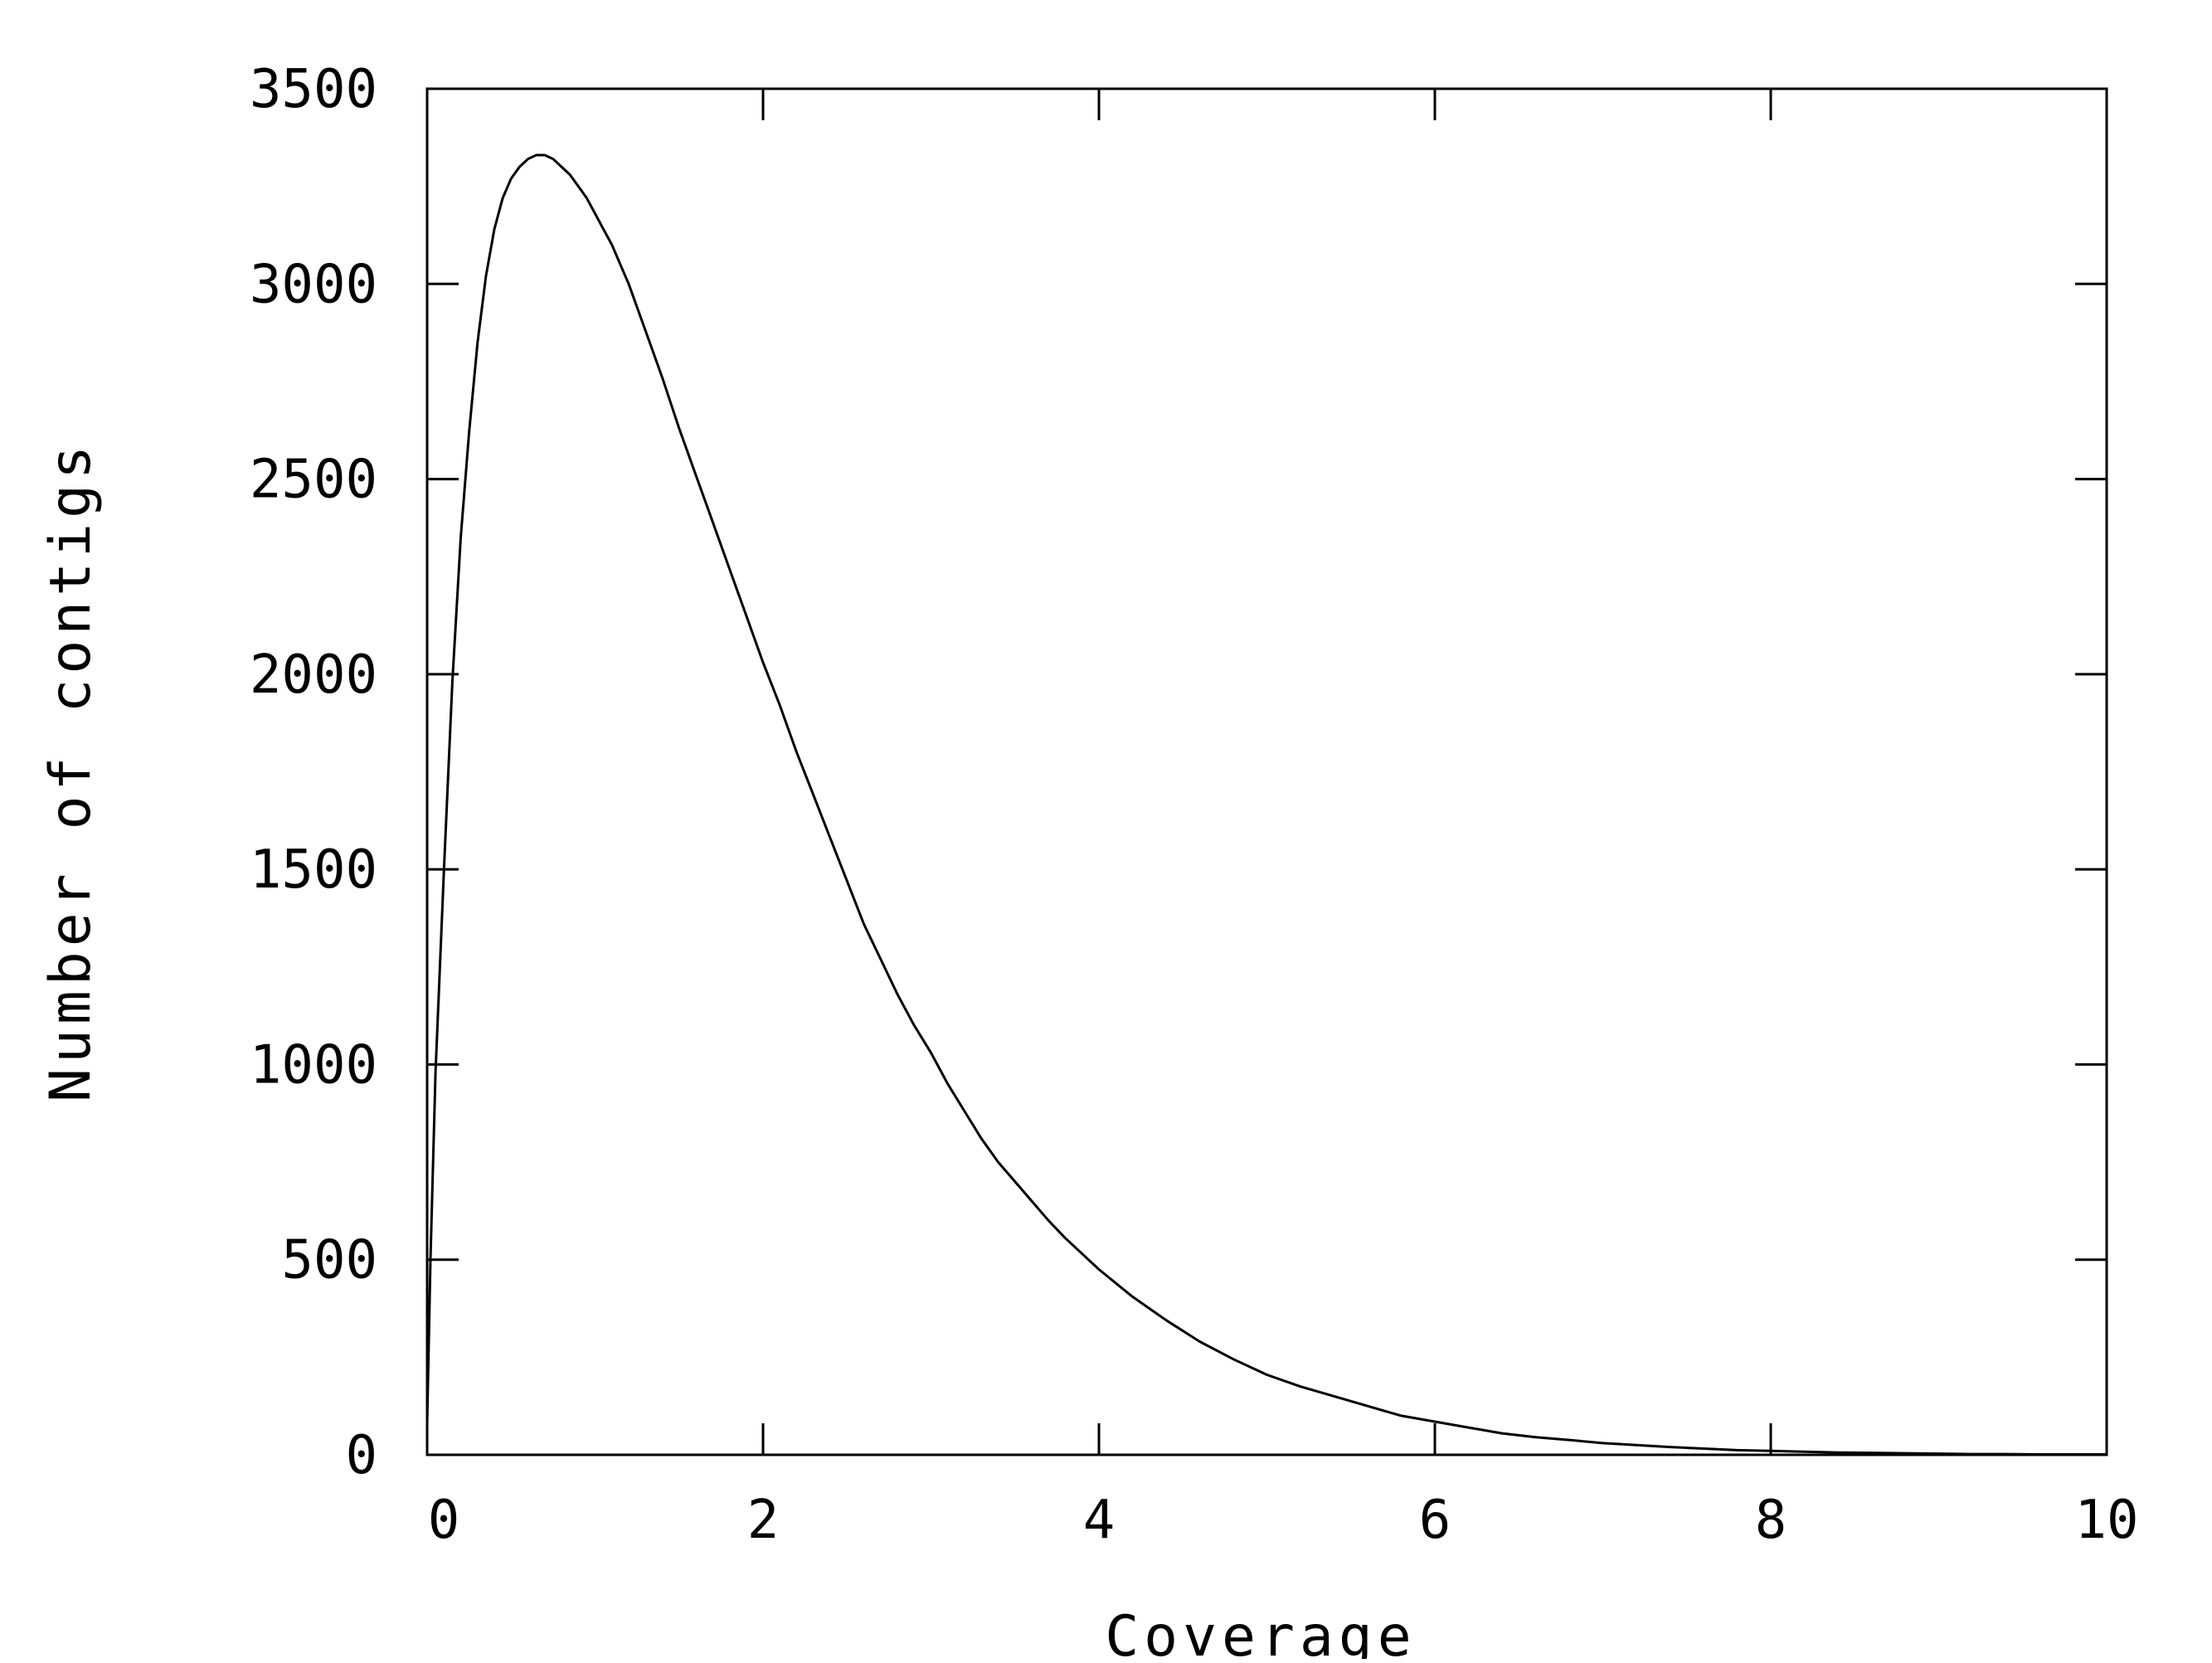  What do you see at coordinates (313, 870) in the screenshot?
I see `y-tick-label: 1500` at bounding box center [313, 870].